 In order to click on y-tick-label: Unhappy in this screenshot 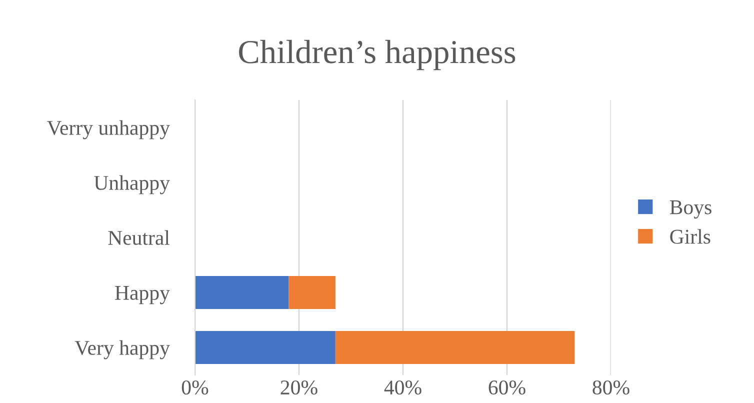, I will do `click(132, 184)`.